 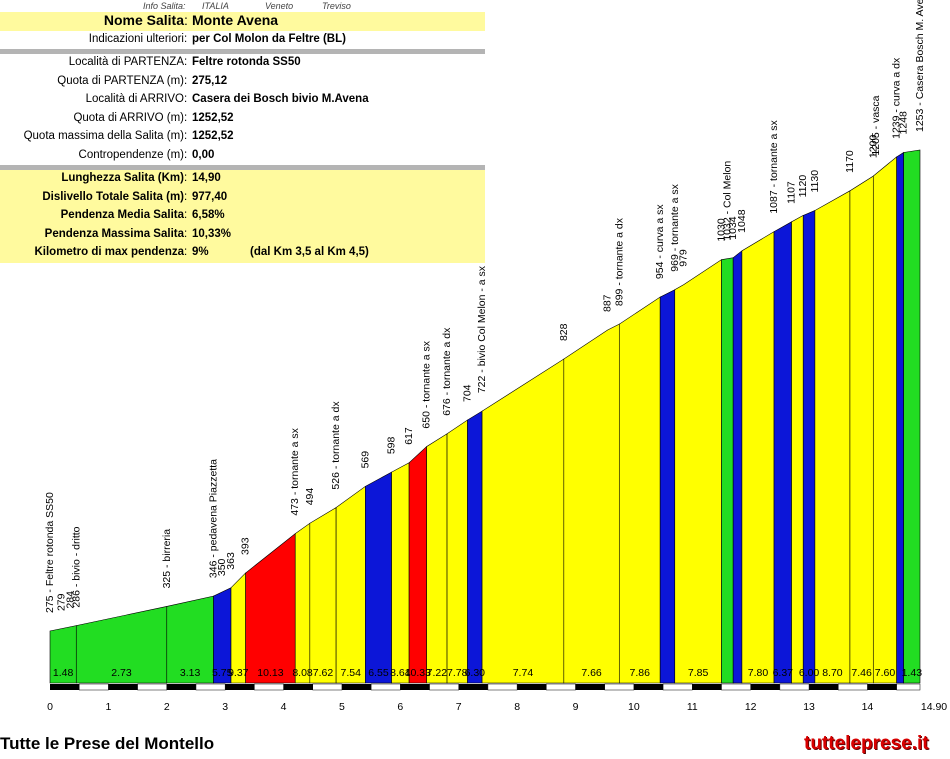 What do you see at coordinates (203, 154) in the screenshot?
I see `info-row-value: 0,00` at bounding box center [203, 154].